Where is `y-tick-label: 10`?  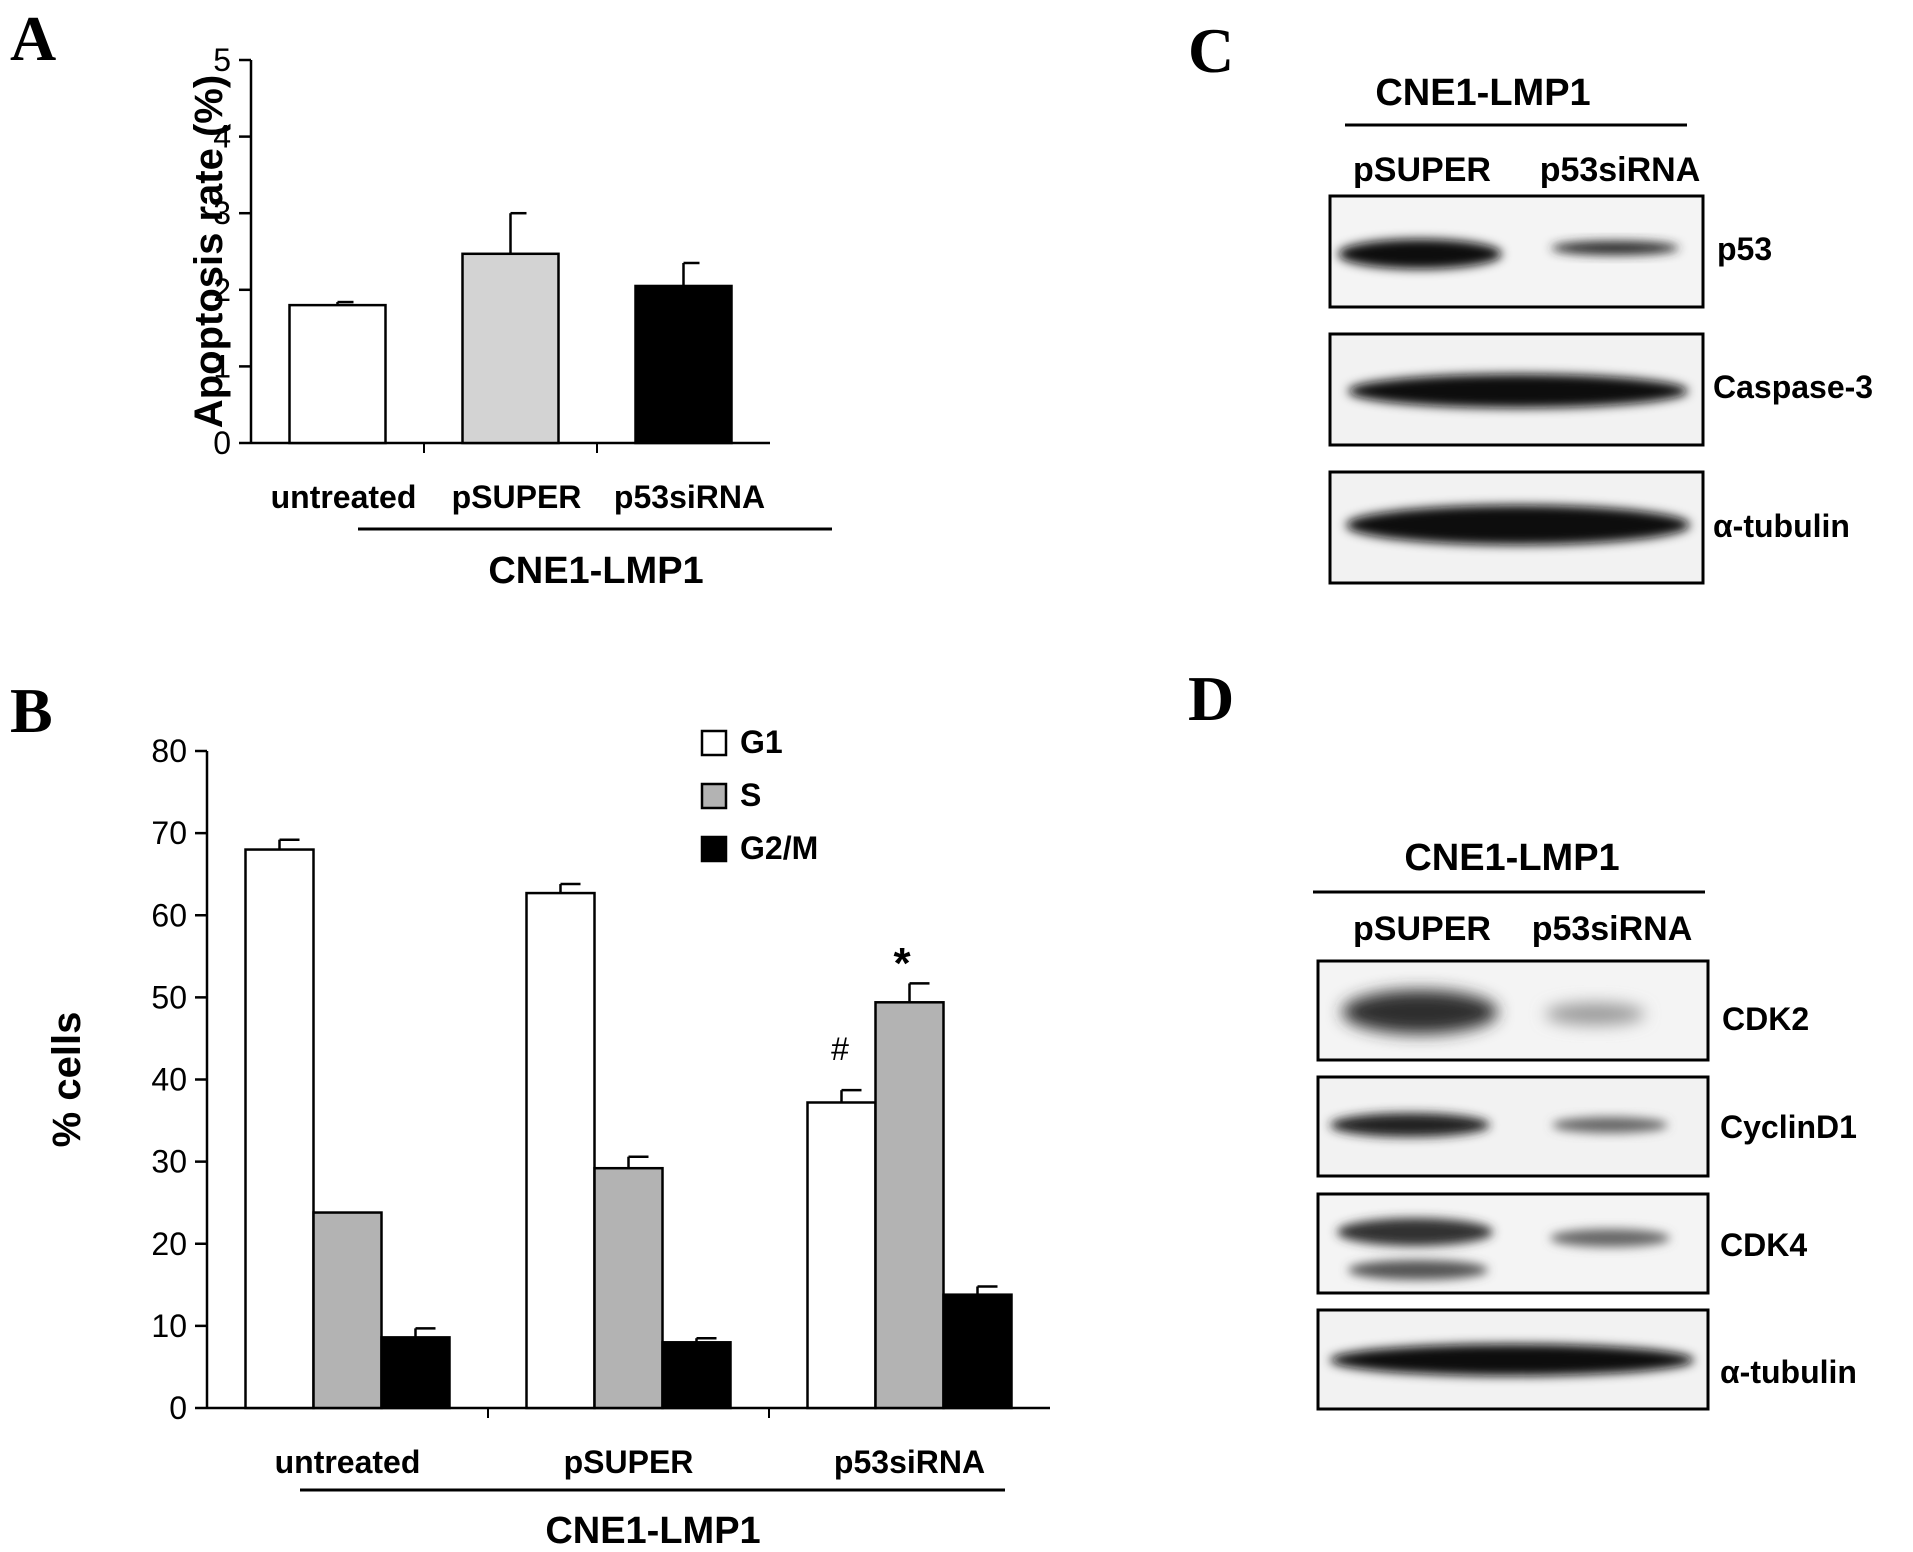
y-tick-label: 10 is located at coordinates (169, 1326).